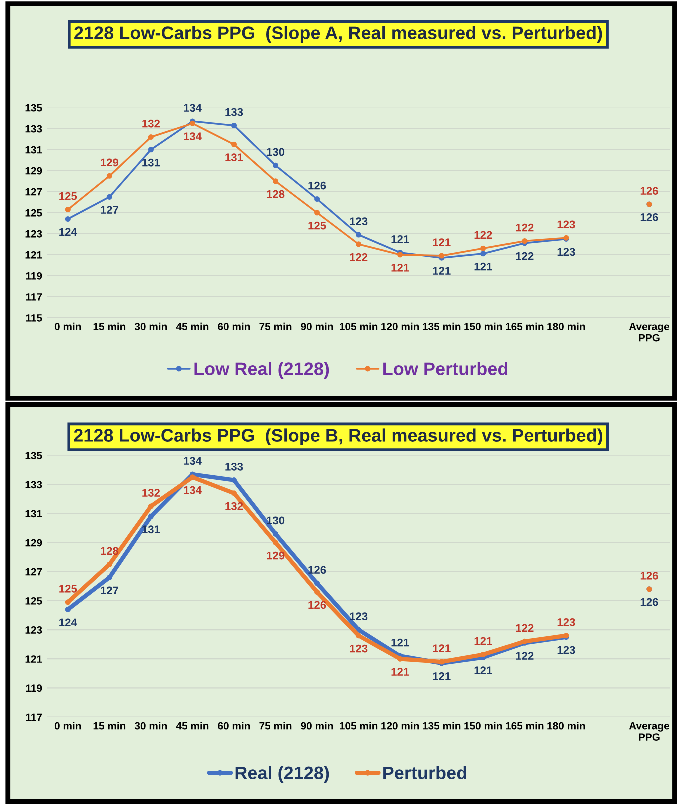 The width and height of the screenshot is (677, 805). What do you see at coordinates (338, 437) in the screenshot?
I see `chart-title: 2128 Low-Carbs PPG (Slope B, Real measured vs. Perturbed)` at bounding box center [338, 437].